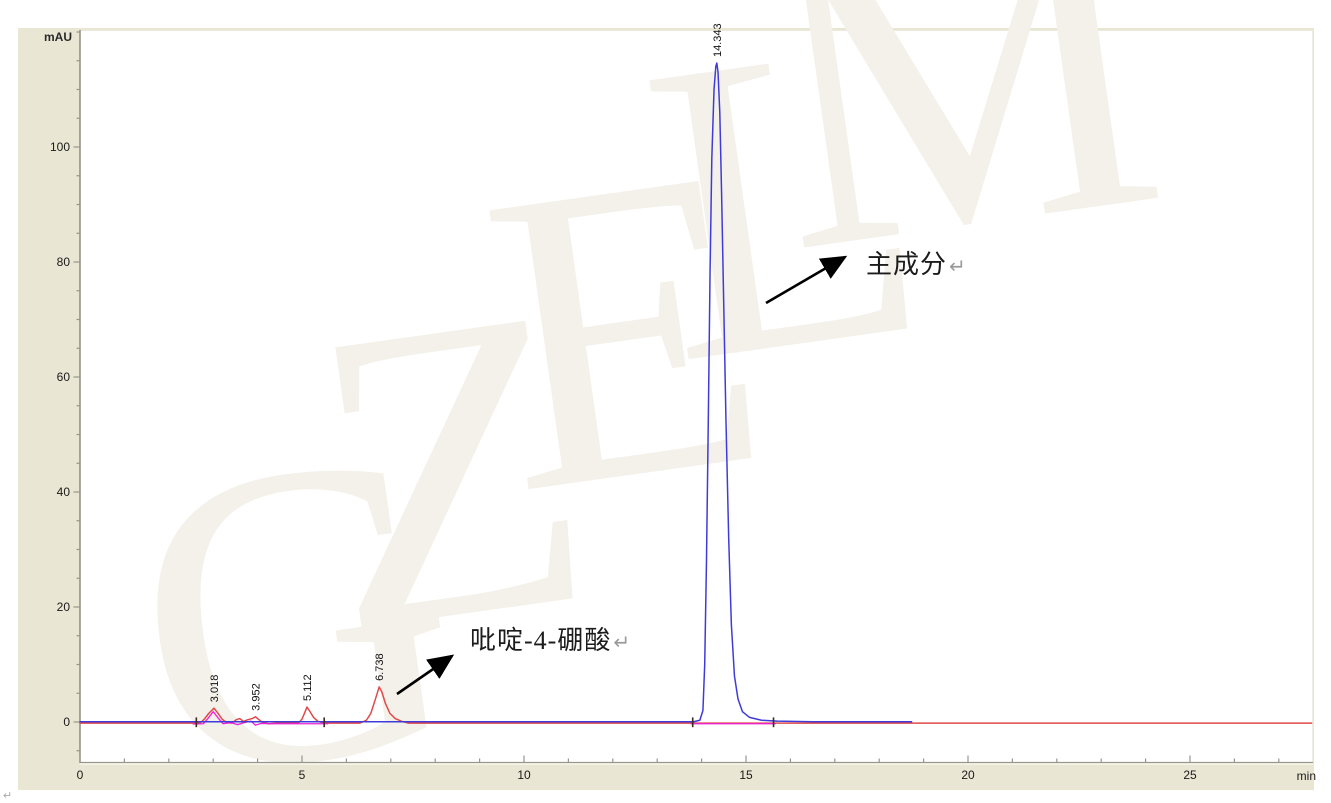 This screenshot has height=803, width=1331. What do you see at coordinates (968, 775) in the screenshot?
I see `x-tick-label: 20` at bounding box center [968, 775].